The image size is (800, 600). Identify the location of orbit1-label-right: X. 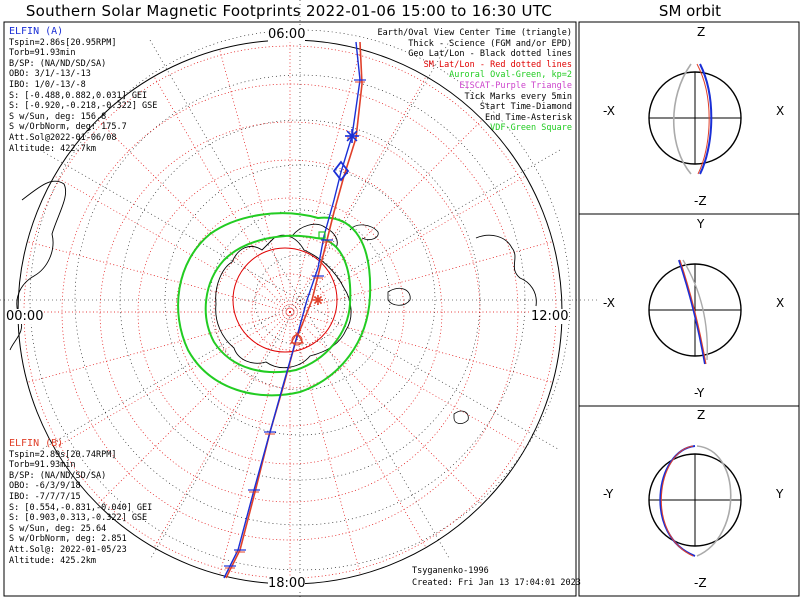
(780, 111).